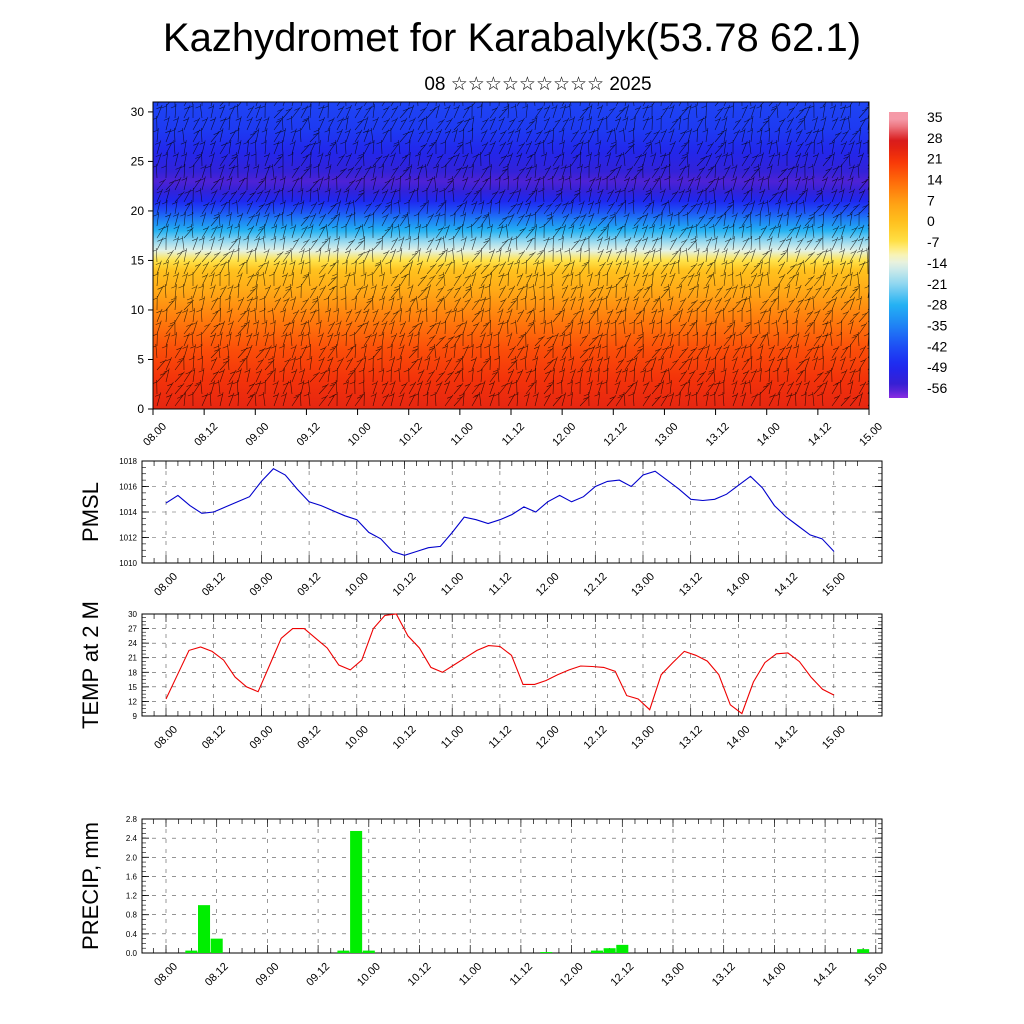 This screenshot has width=1024, height=1024. I want to click on y-tick-label: 1018, so click(128, 461).